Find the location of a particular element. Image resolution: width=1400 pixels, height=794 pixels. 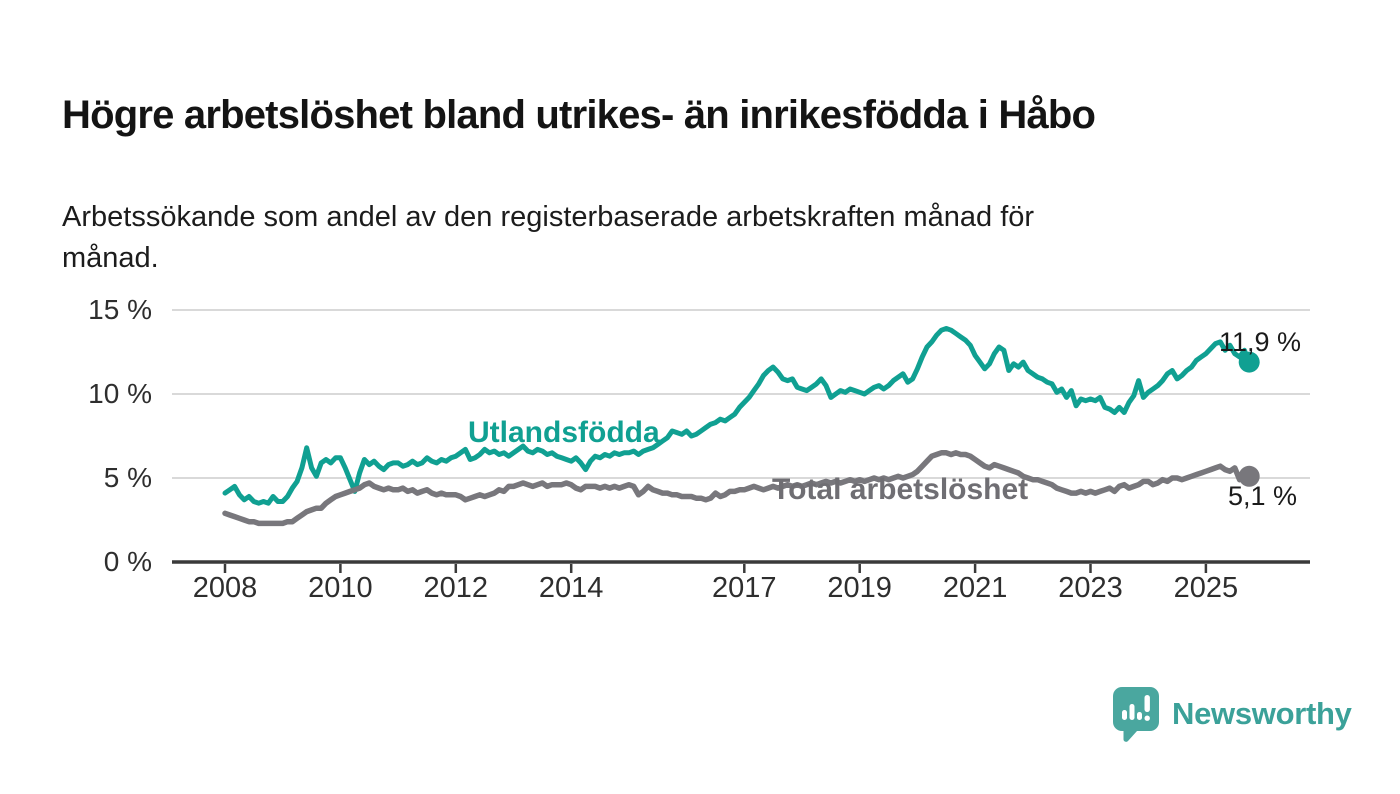

x-tick-label: 2025 is located at coordinates (1206, 588).